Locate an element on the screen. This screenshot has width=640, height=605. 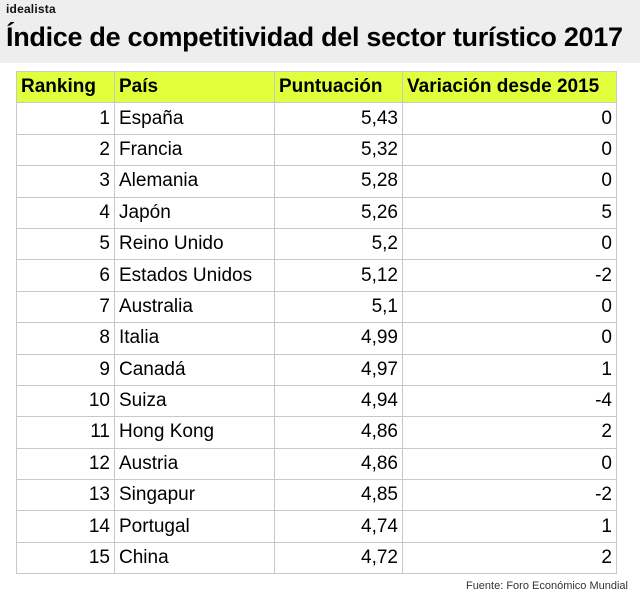
table-row: 14 Portugal 4,74 1 is located at coordinates (316, 526).